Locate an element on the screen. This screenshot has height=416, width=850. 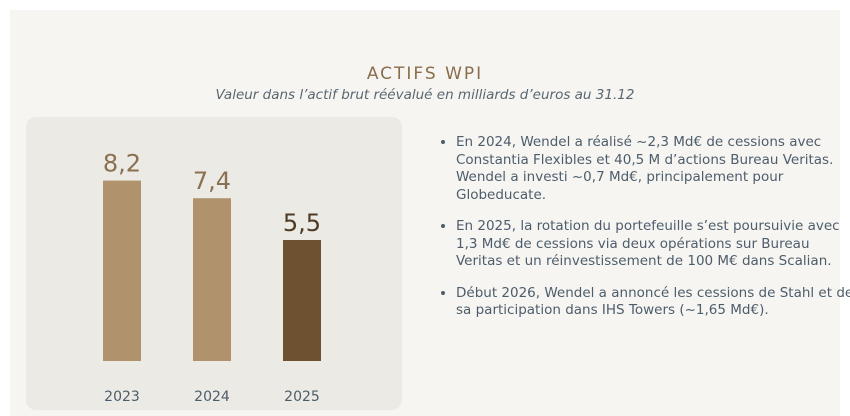
value-label: 7,4 is located at coordinates (212, 181).